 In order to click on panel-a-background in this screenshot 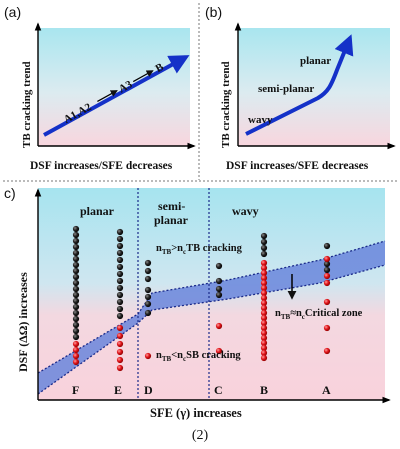, I will do `click(114, 87)`.